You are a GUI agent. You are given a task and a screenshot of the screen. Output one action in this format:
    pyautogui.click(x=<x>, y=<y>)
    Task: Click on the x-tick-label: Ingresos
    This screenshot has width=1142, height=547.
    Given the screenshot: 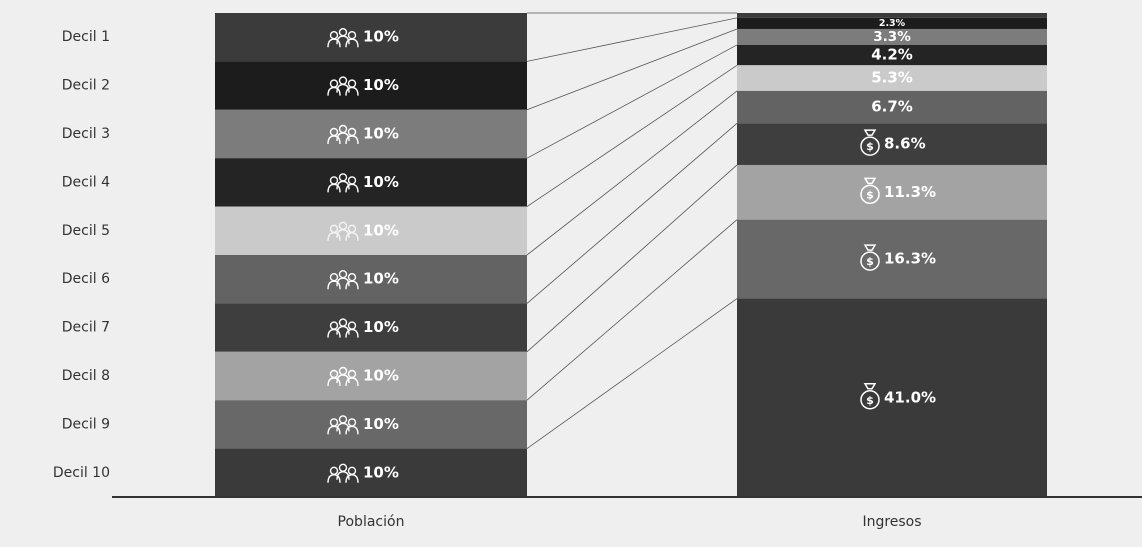 What is the action you would take?
    pyautogui.click(x=891, y=522)
    